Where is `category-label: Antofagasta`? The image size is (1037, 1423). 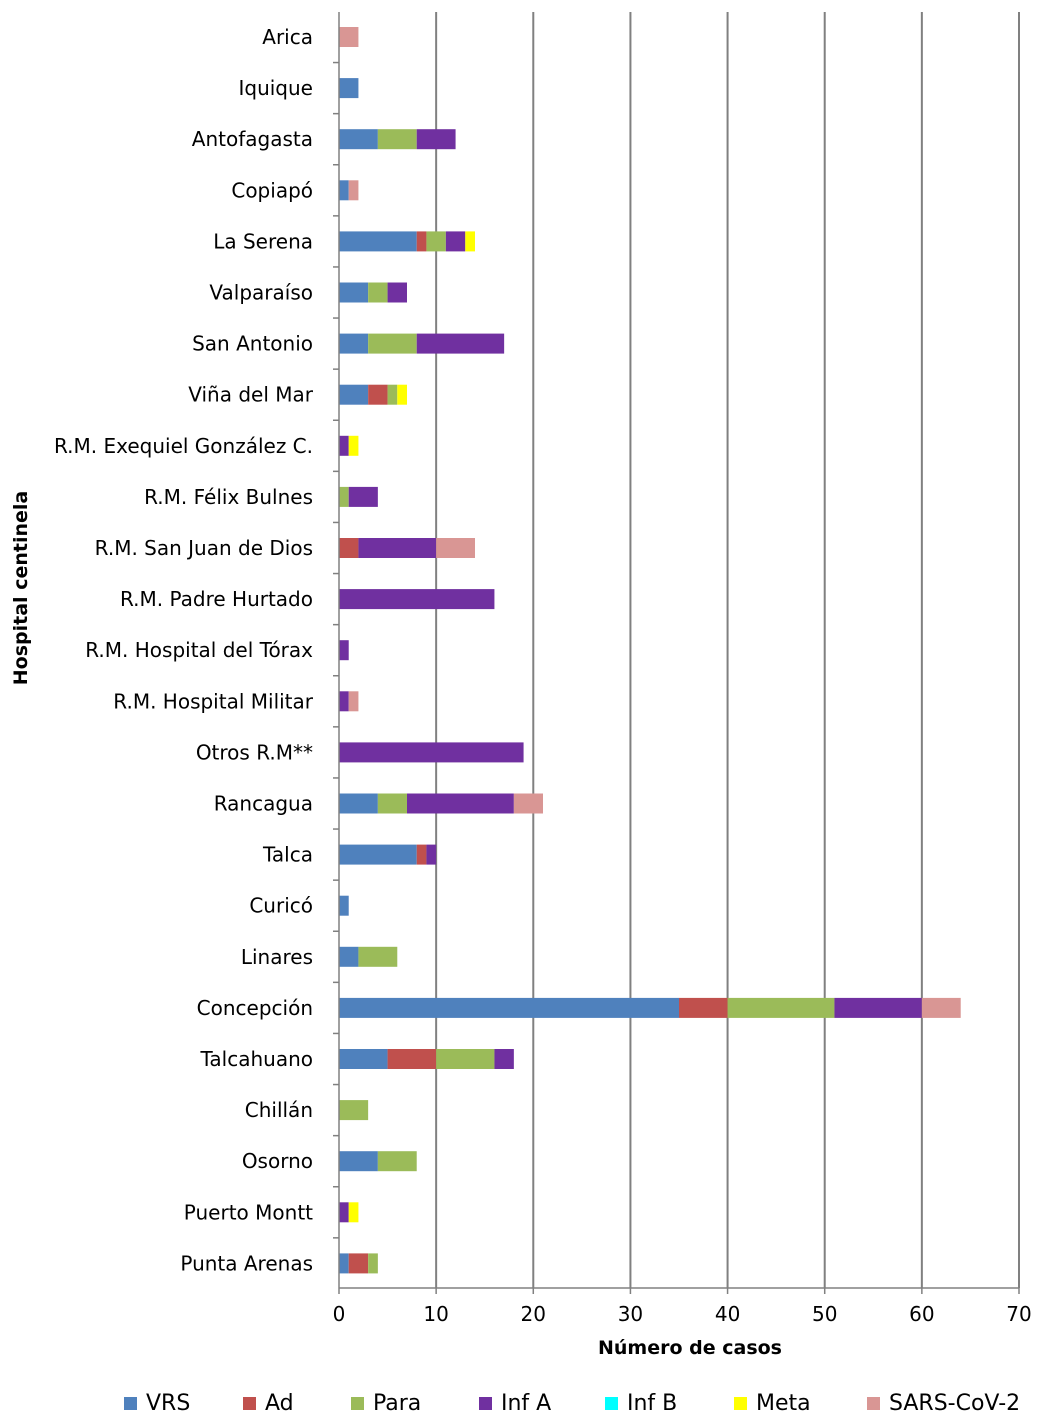
category-label: Antofagasta is located at coordinates (252, 139).